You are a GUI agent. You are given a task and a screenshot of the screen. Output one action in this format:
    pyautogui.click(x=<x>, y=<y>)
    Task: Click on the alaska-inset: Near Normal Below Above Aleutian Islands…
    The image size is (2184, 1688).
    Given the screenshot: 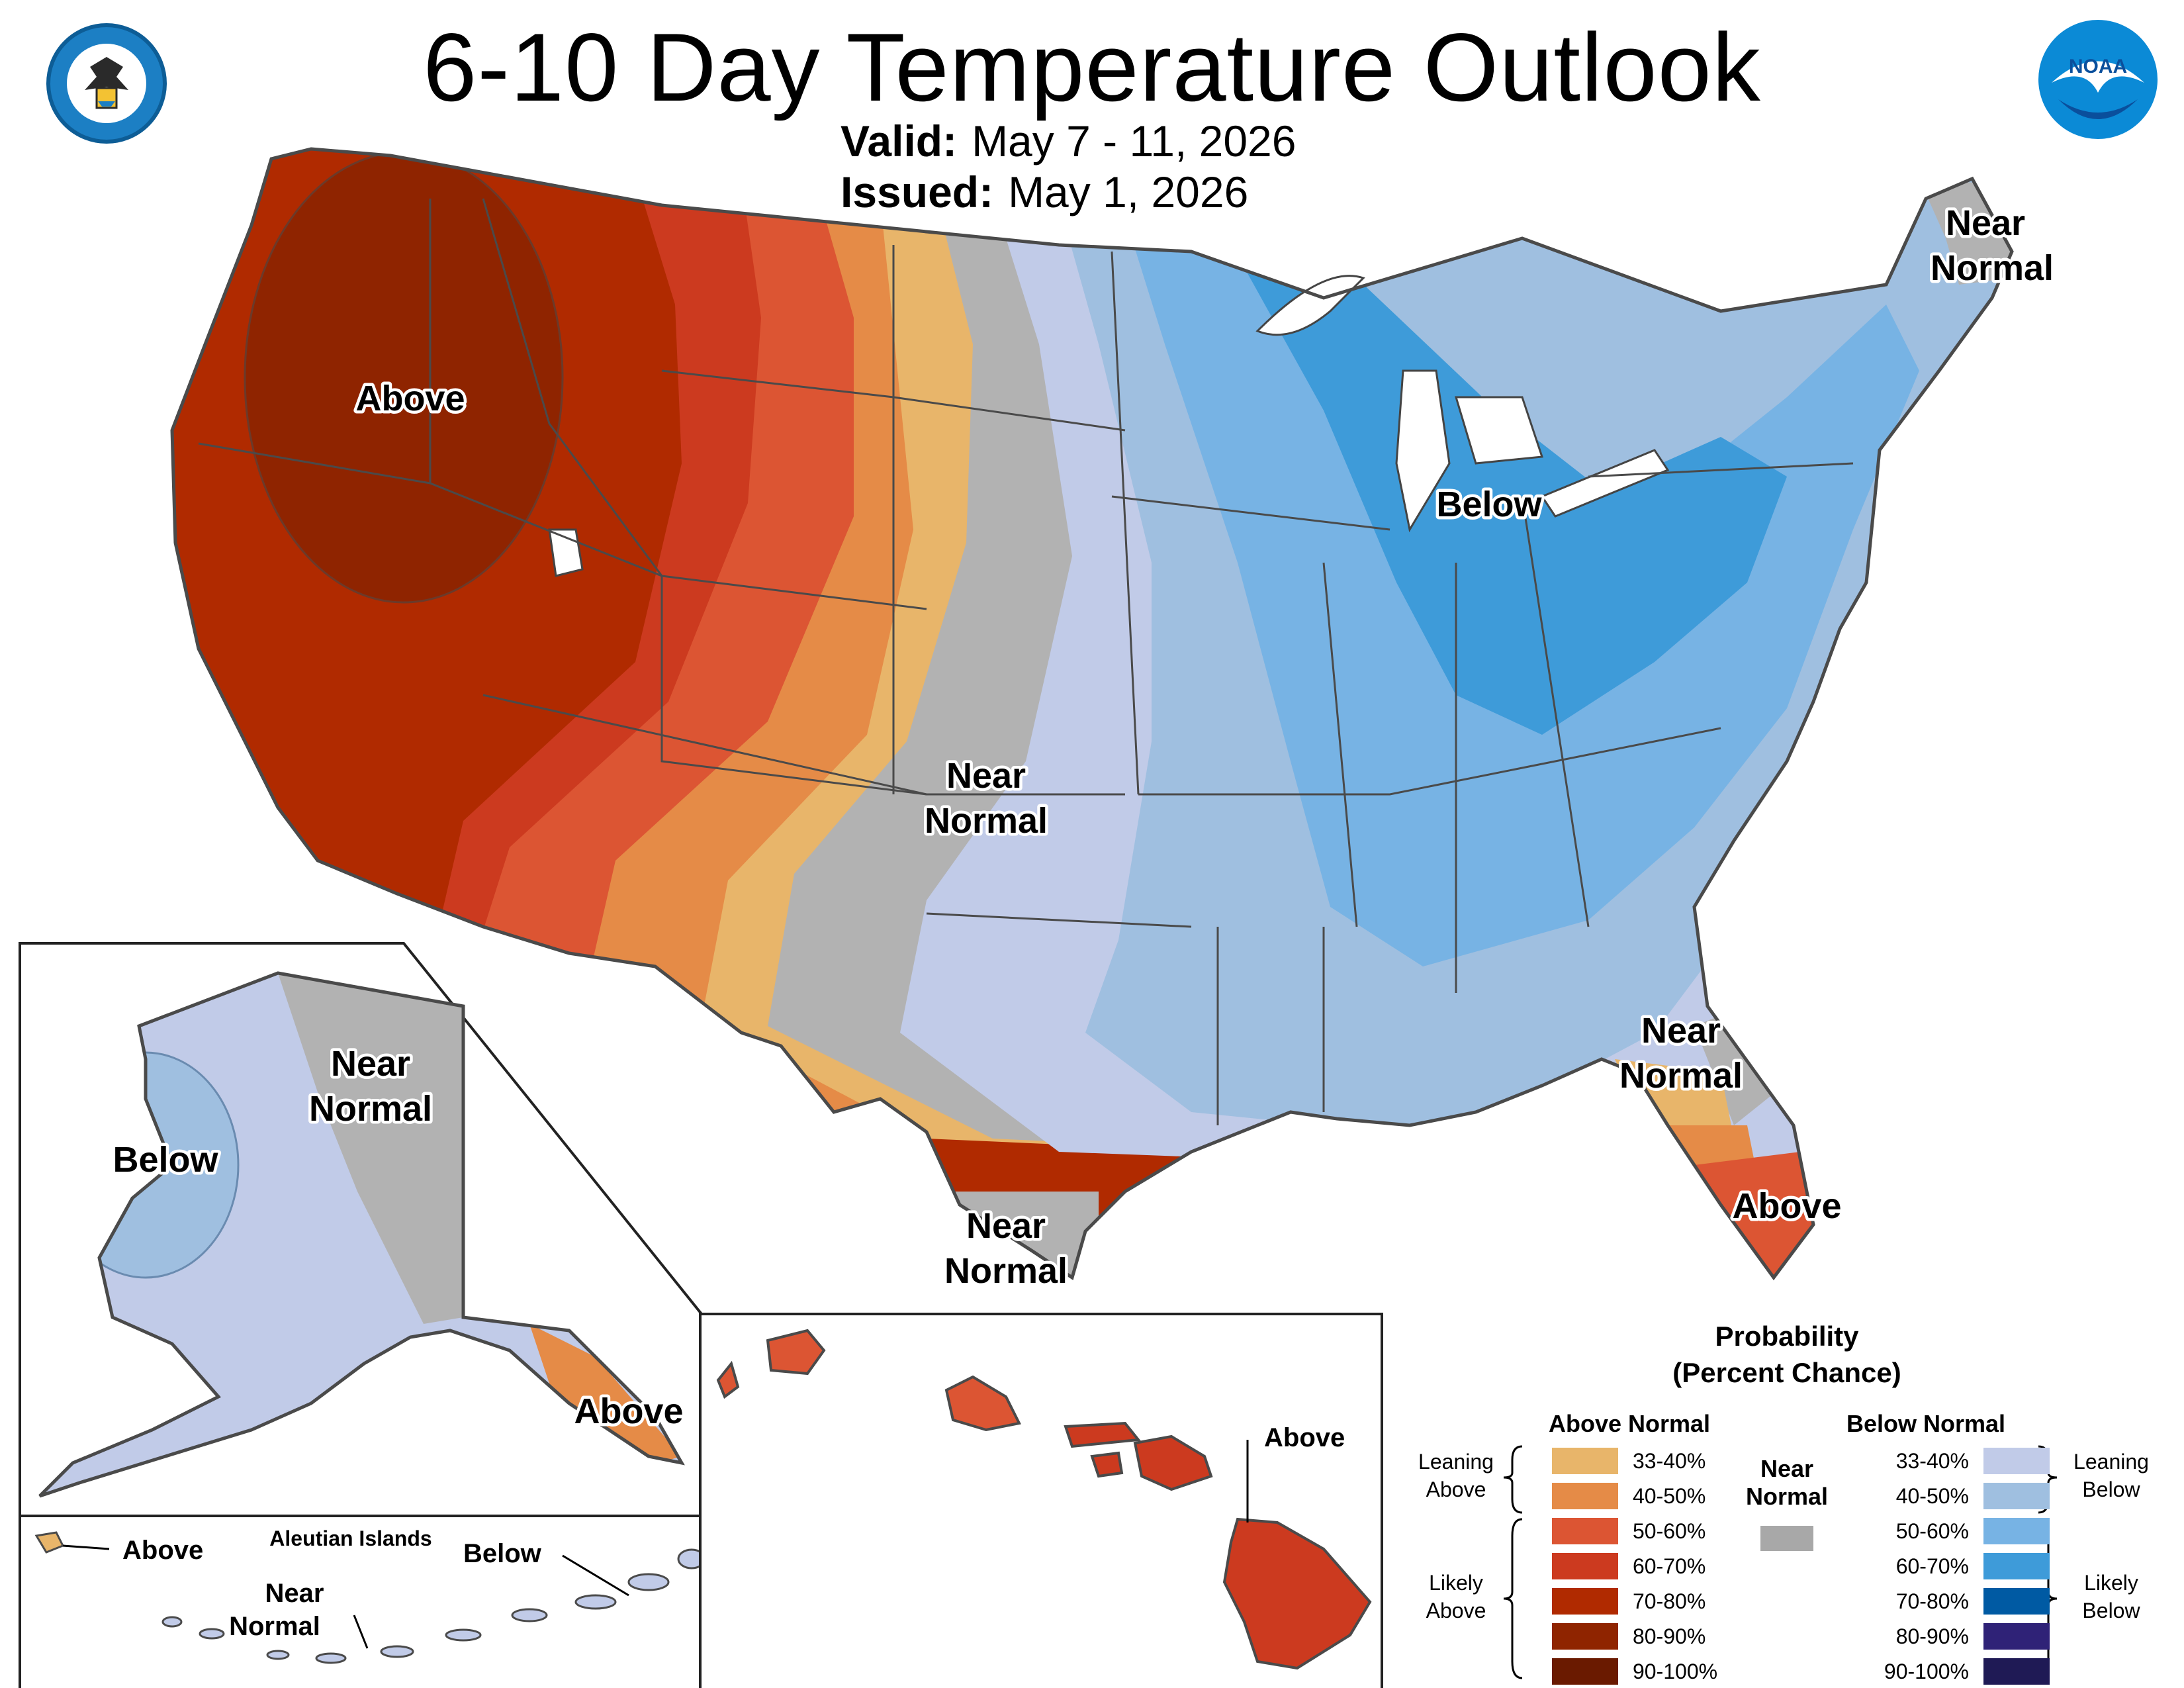 What is the action you would take?
    pyautogui.click(x=363, y=1315)
    